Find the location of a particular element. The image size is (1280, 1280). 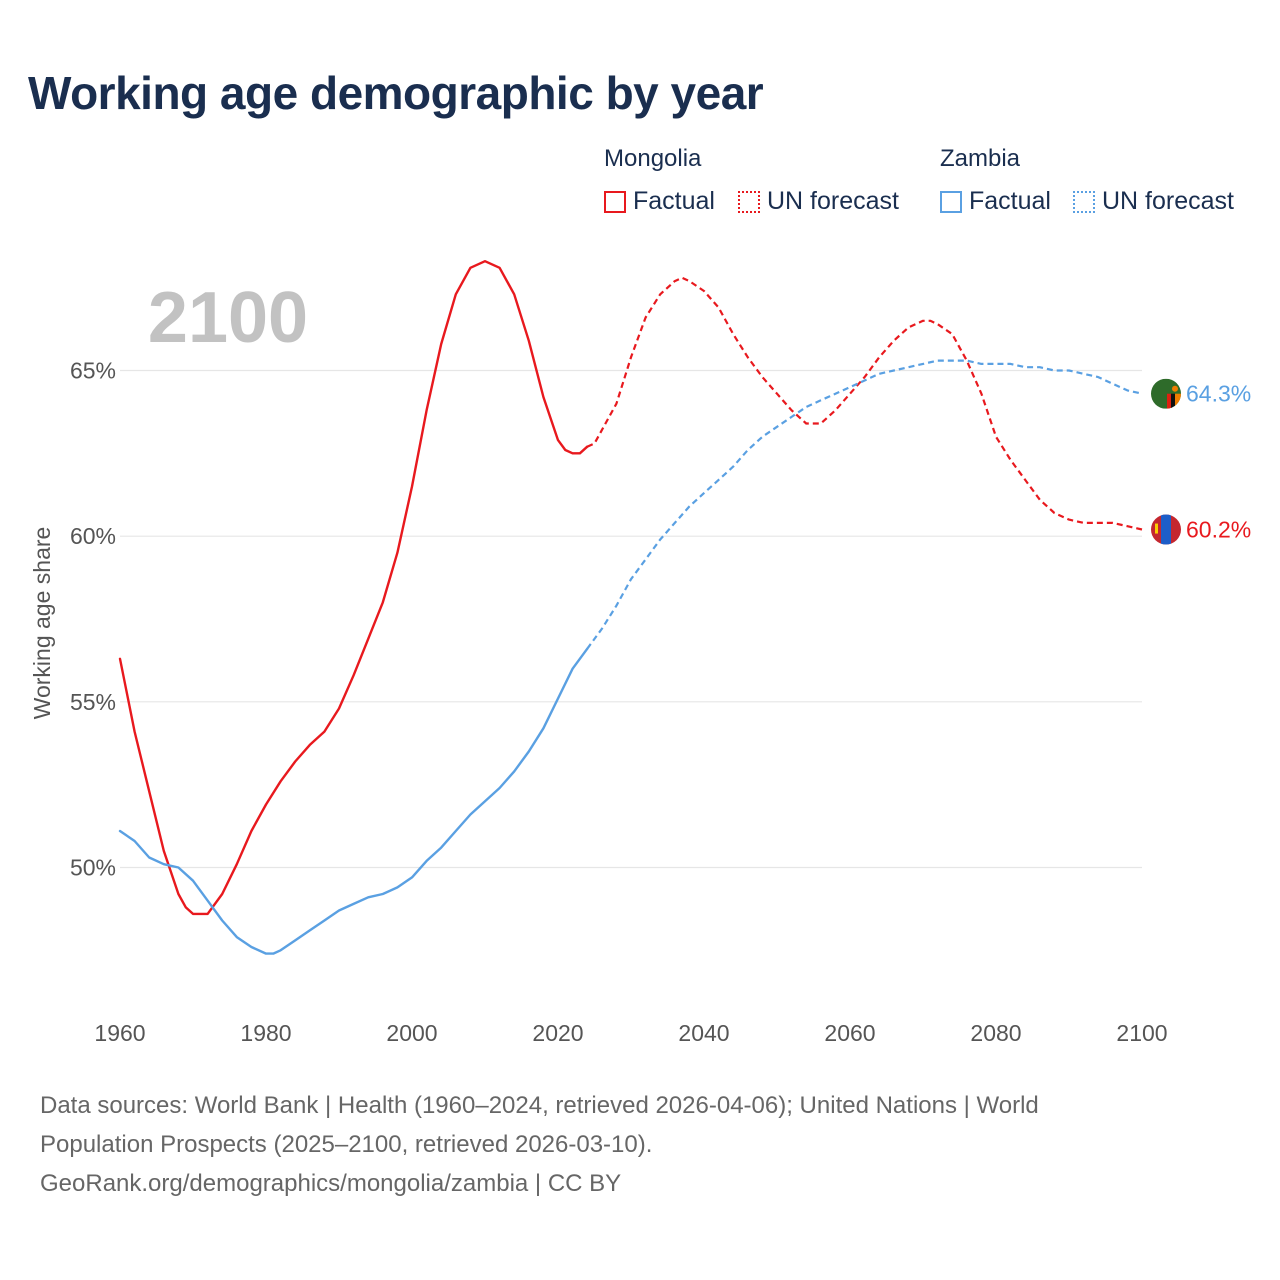

mongolia-flag-icon is located at coordinates (1166, 529).